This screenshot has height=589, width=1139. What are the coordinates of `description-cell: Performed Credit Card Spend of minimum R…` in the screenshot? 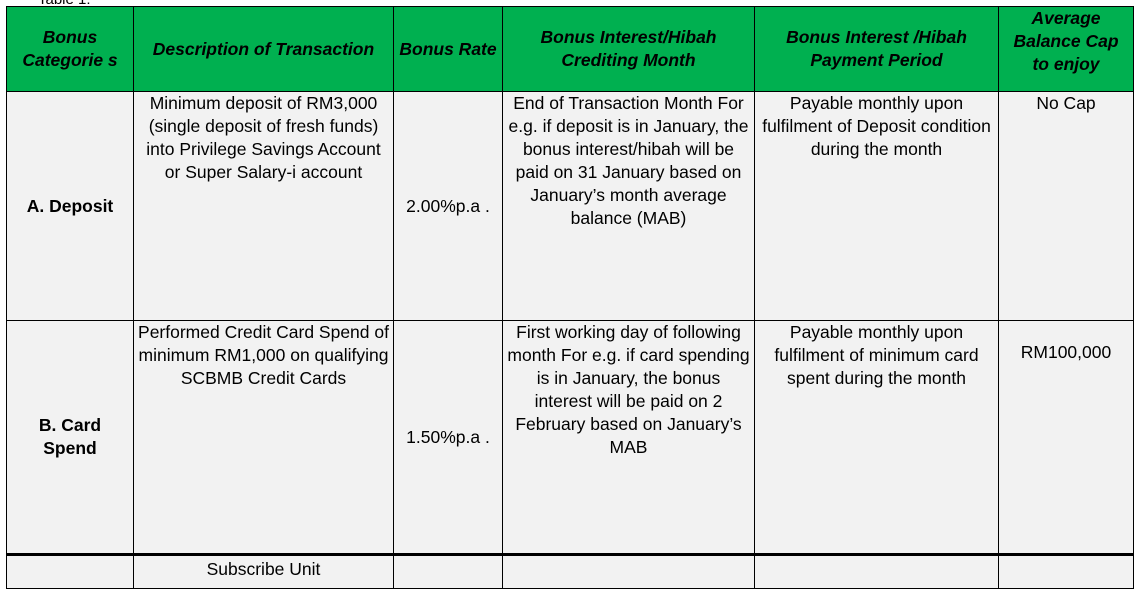 It's located at (263, 437).